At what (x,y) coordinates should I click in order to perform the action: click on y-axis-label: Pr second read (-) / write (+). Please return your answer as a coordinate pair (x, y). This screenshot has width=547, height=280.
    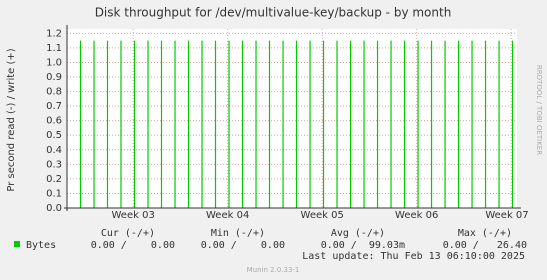
    Looking at the image, I should click on (11, 119).